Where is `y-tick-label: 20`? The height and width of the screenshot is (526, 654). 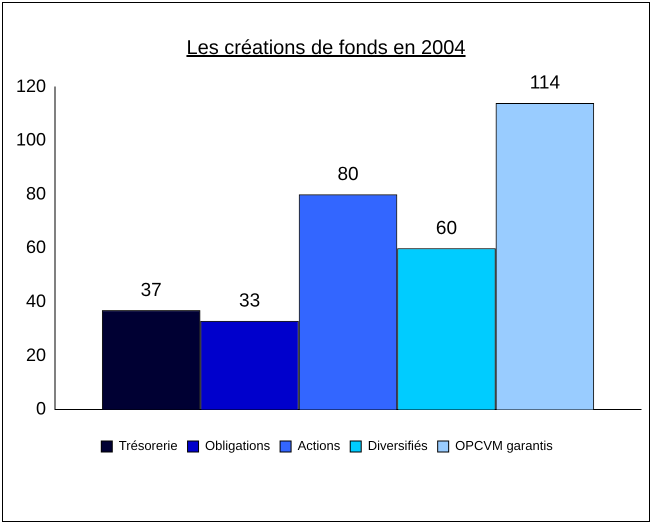
y-tick-label: 20 is located at coordinates (36, 354).